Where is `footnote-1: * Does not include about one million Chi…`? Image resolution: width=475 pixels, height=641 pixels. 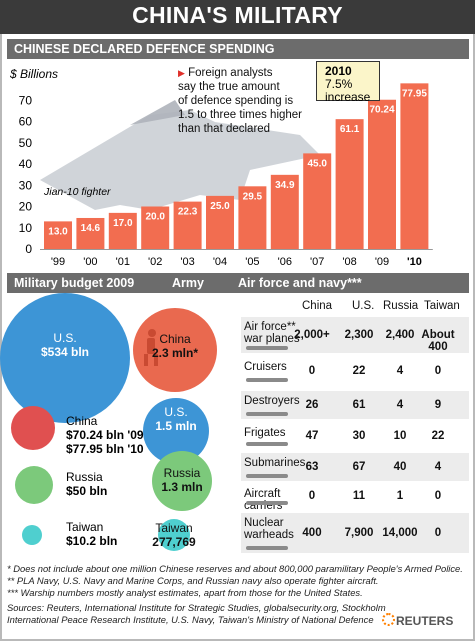 footnote-1: * Does not include about one million Chi… is located at coordinates (235, 568).